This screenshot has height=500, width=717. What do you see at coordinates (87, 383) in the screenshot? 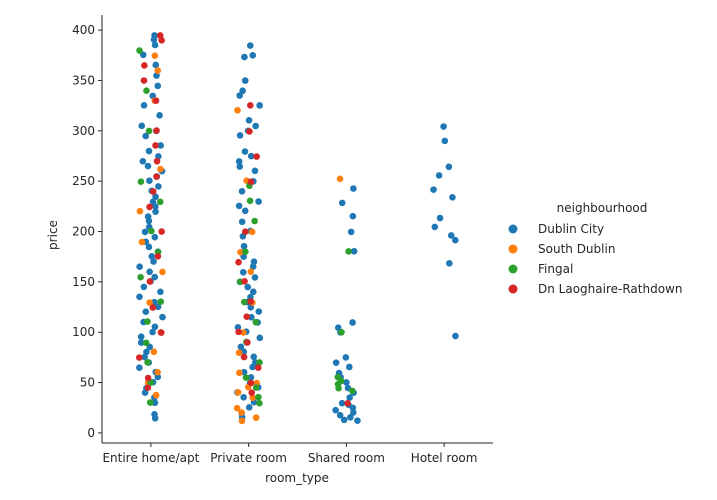
I see `y-tick-label: 50` at bounding box center [87, 383].